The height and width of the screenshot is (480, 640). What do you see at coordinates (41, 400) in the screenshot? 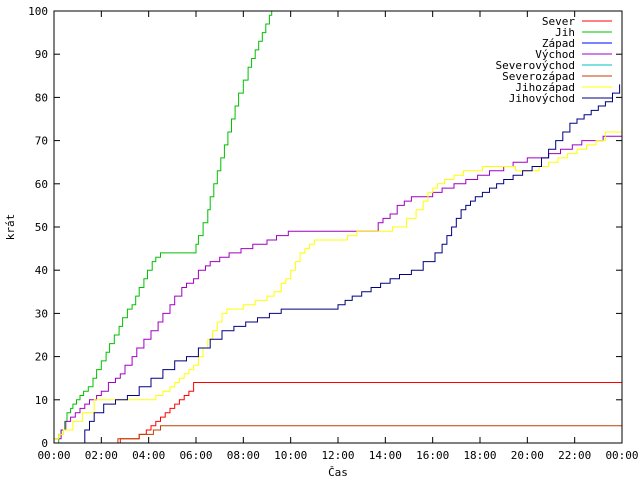
I see `y-tick-label: 10` at bounding box center [41, 400].